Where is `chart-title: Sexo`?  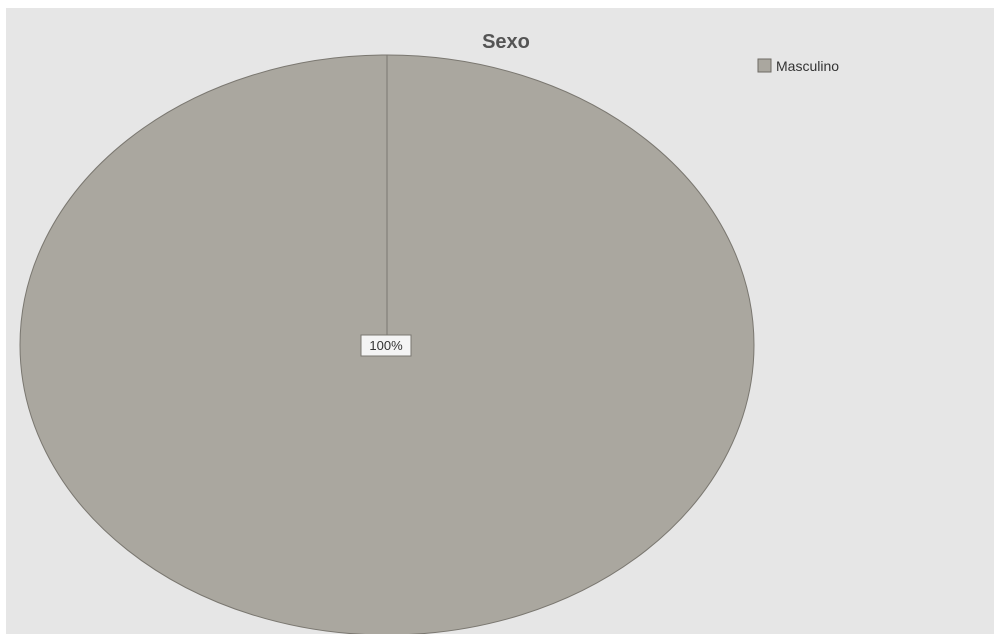
chart-title: Sexo is located at coordinates (506, 42).